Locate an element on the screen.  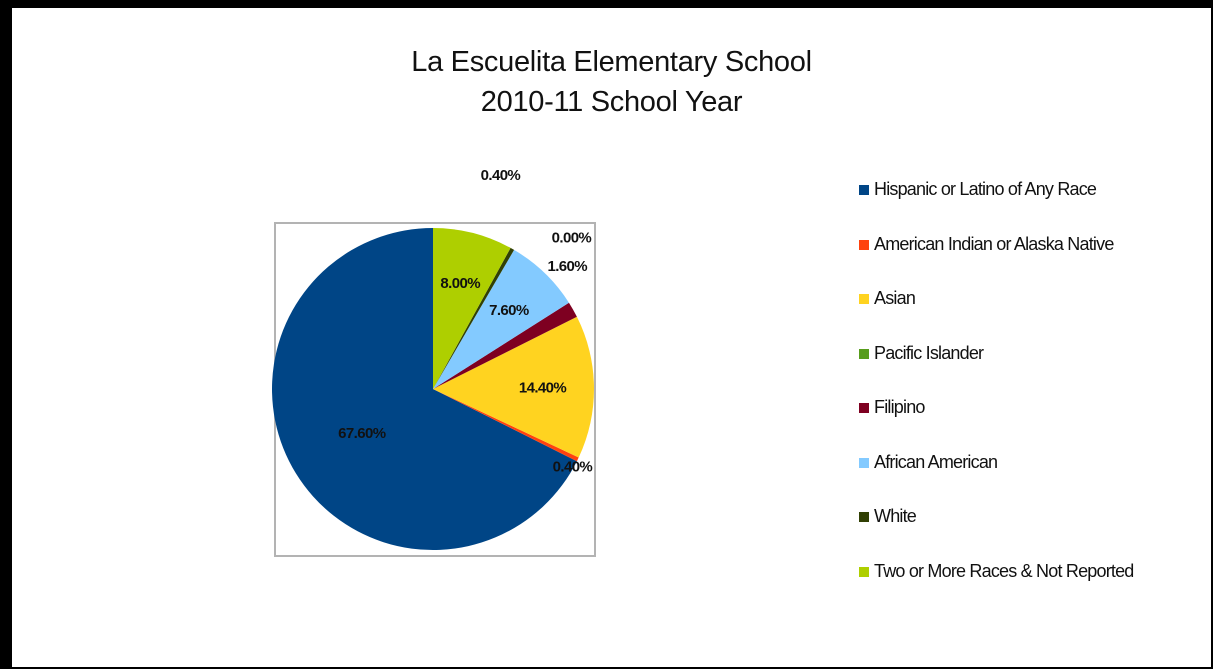
legend-item-filipino: Filipino is located at coordinates (1029, 407).